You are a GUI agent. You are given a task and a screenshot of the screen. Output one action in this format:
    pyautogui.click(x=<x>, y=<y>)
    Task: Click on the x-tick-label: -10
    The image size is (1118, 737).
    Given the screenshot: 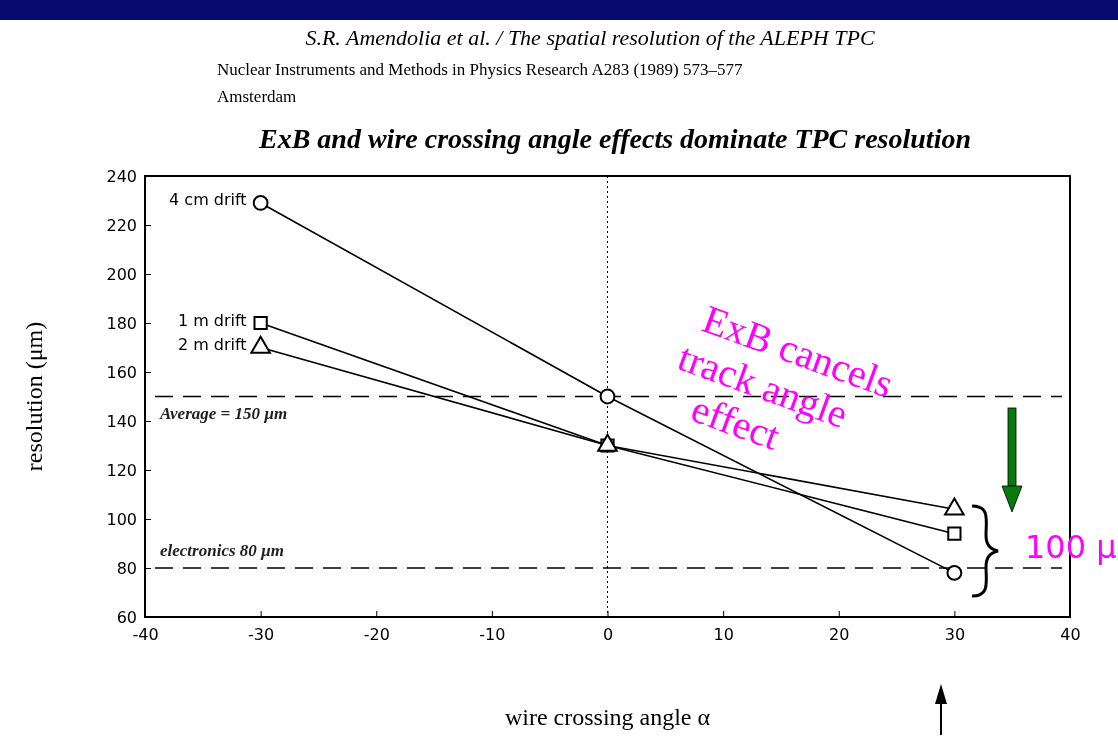 What is the action you would take?
    pyautogui.click(x=492, y=635)
    